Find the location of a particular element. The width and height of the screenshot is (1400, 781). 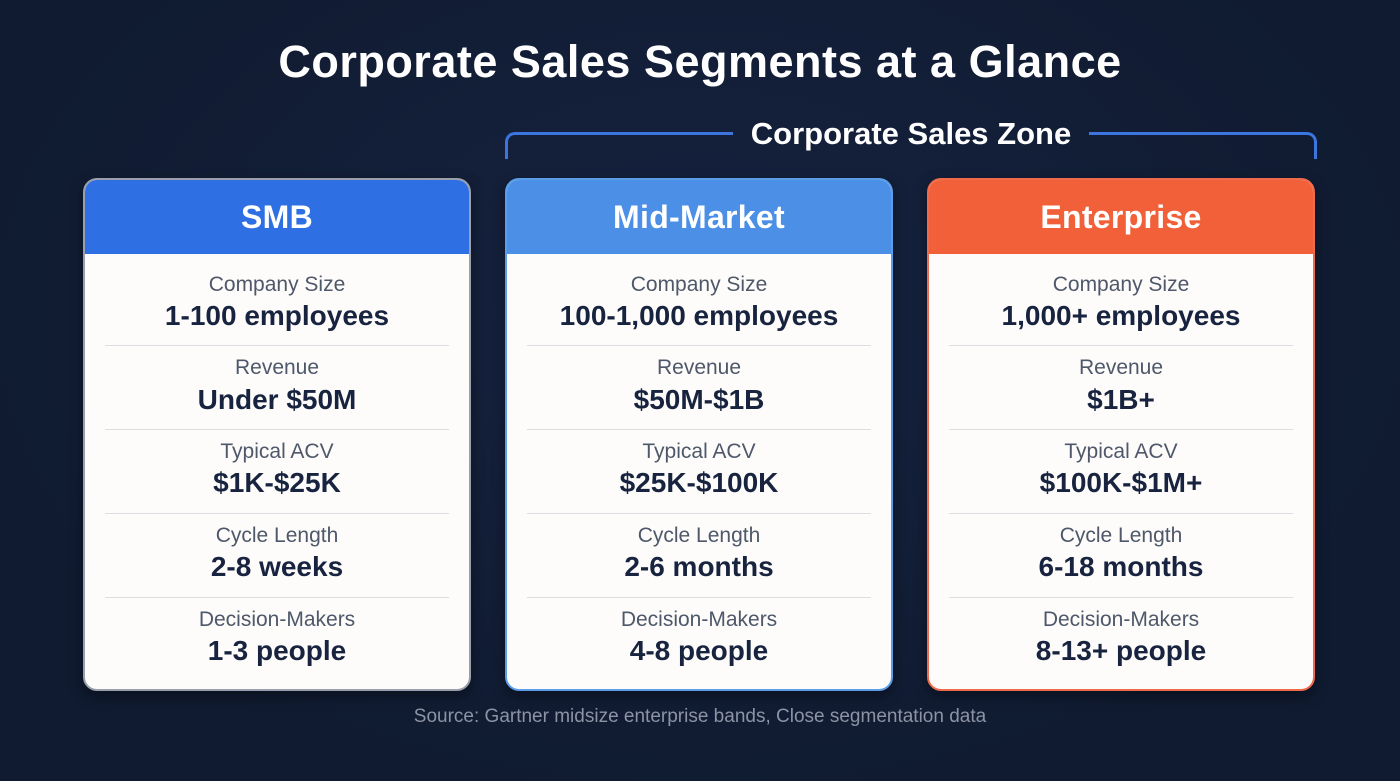

row-value: 1-100 employees is located at coordinates (277, 315).